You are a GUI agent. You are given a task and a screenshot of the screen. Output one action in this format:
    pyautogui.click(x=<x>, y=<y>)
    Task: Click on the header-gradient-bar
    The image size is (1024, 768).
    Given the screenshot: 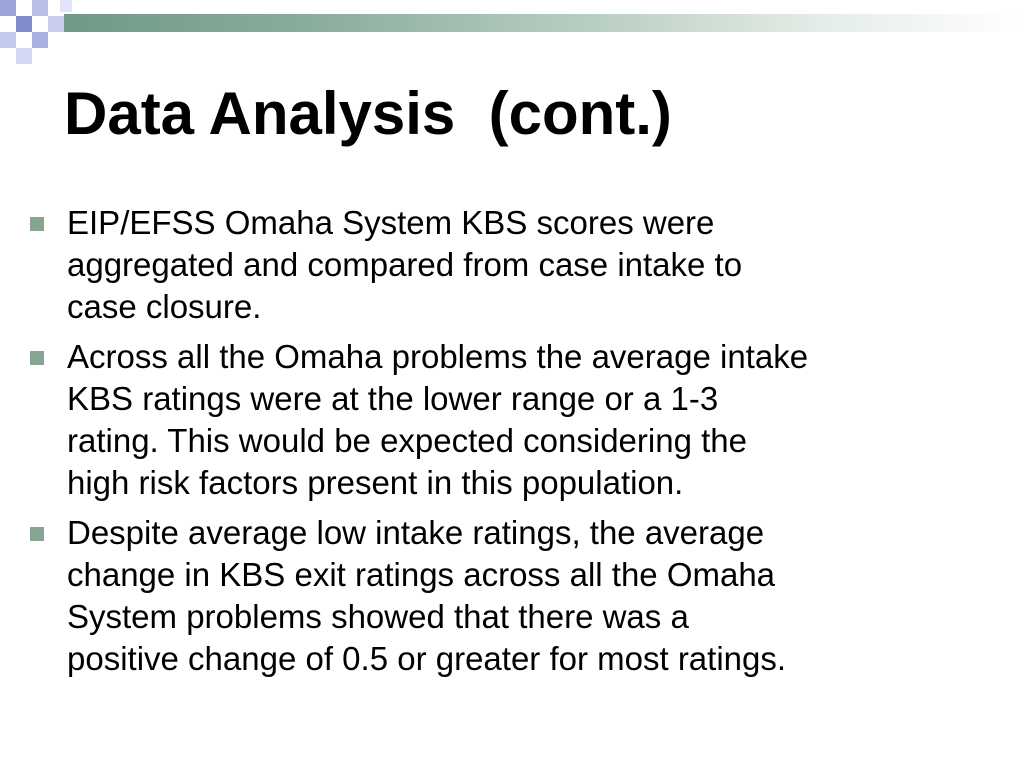 What is the action you would take?
    pyautogui.click(x=544, y=23)
    